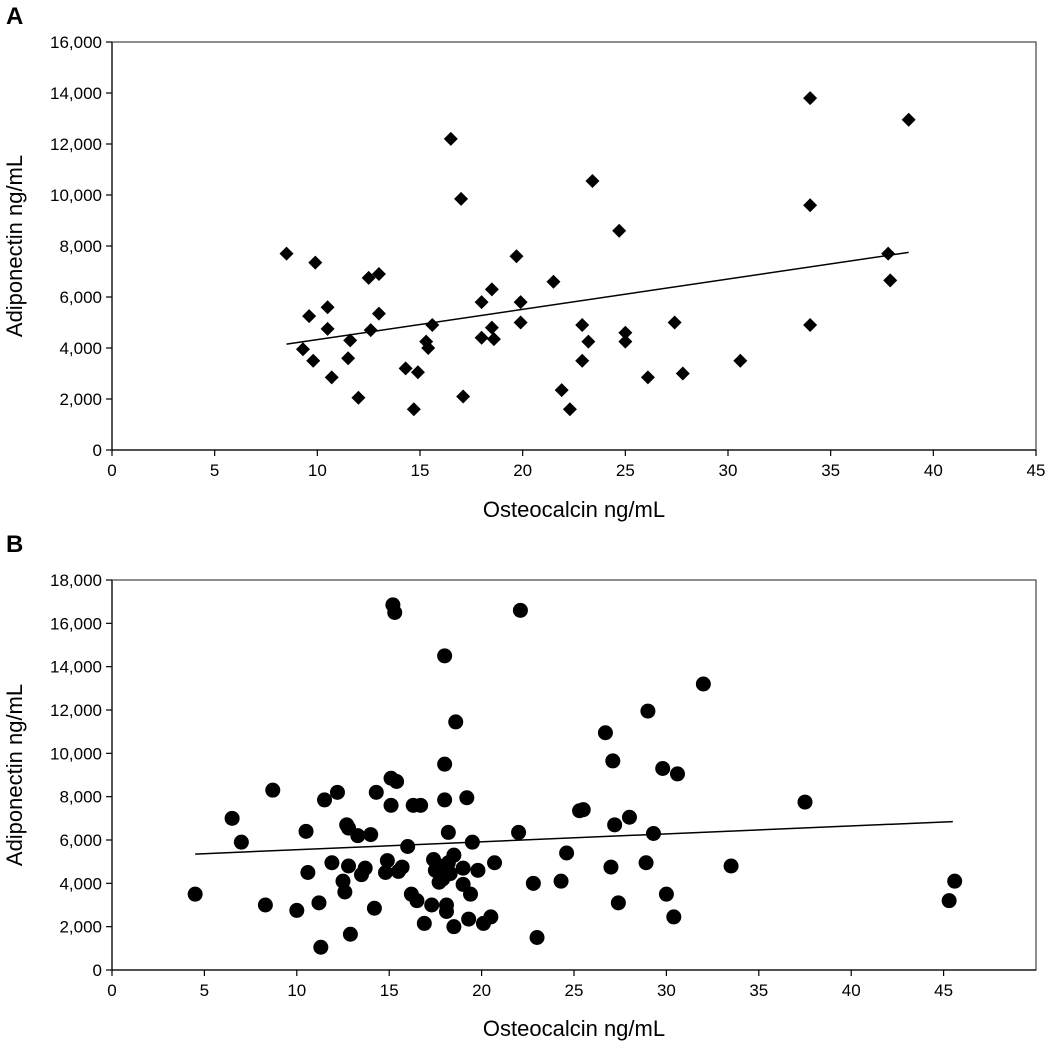  Describe the element at coordinates (728, 470) in the screenshot. I see `x-tick-label: 30` at that location.